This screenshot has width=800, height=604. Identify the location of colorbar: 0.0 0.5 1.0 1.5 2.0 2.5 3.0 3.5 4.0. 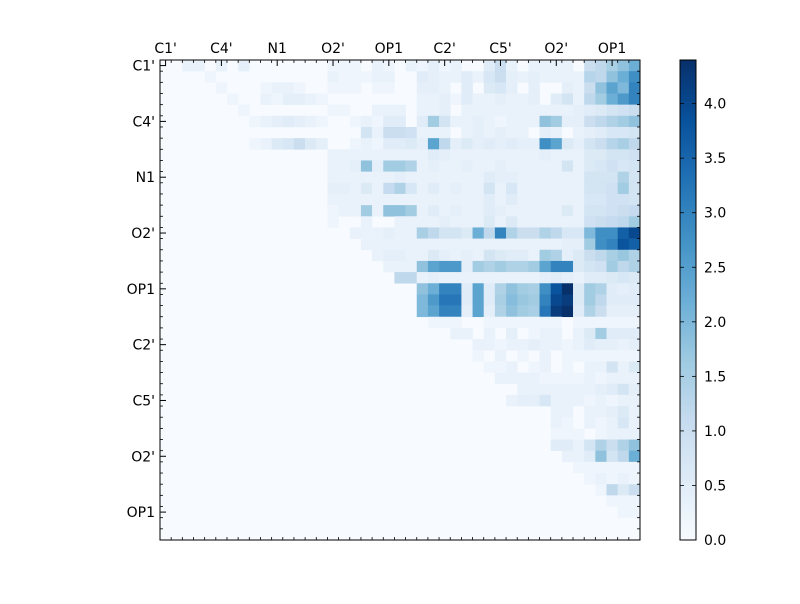
(702, 304).